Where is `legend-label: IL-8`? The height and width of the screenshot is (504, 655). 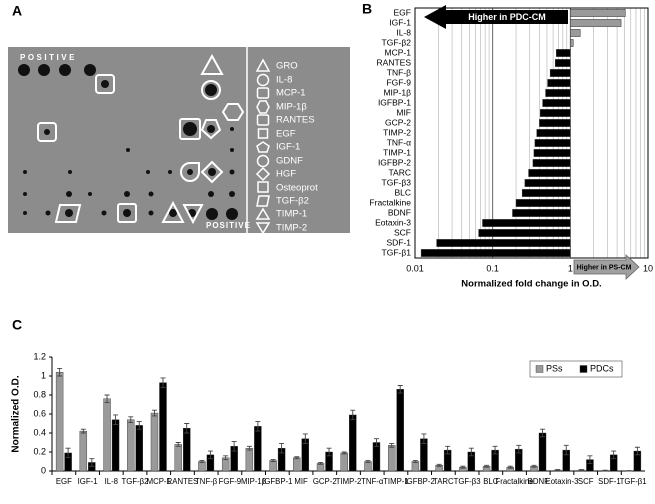
legend-label: IL-8 is located at coordinates (284, 80).